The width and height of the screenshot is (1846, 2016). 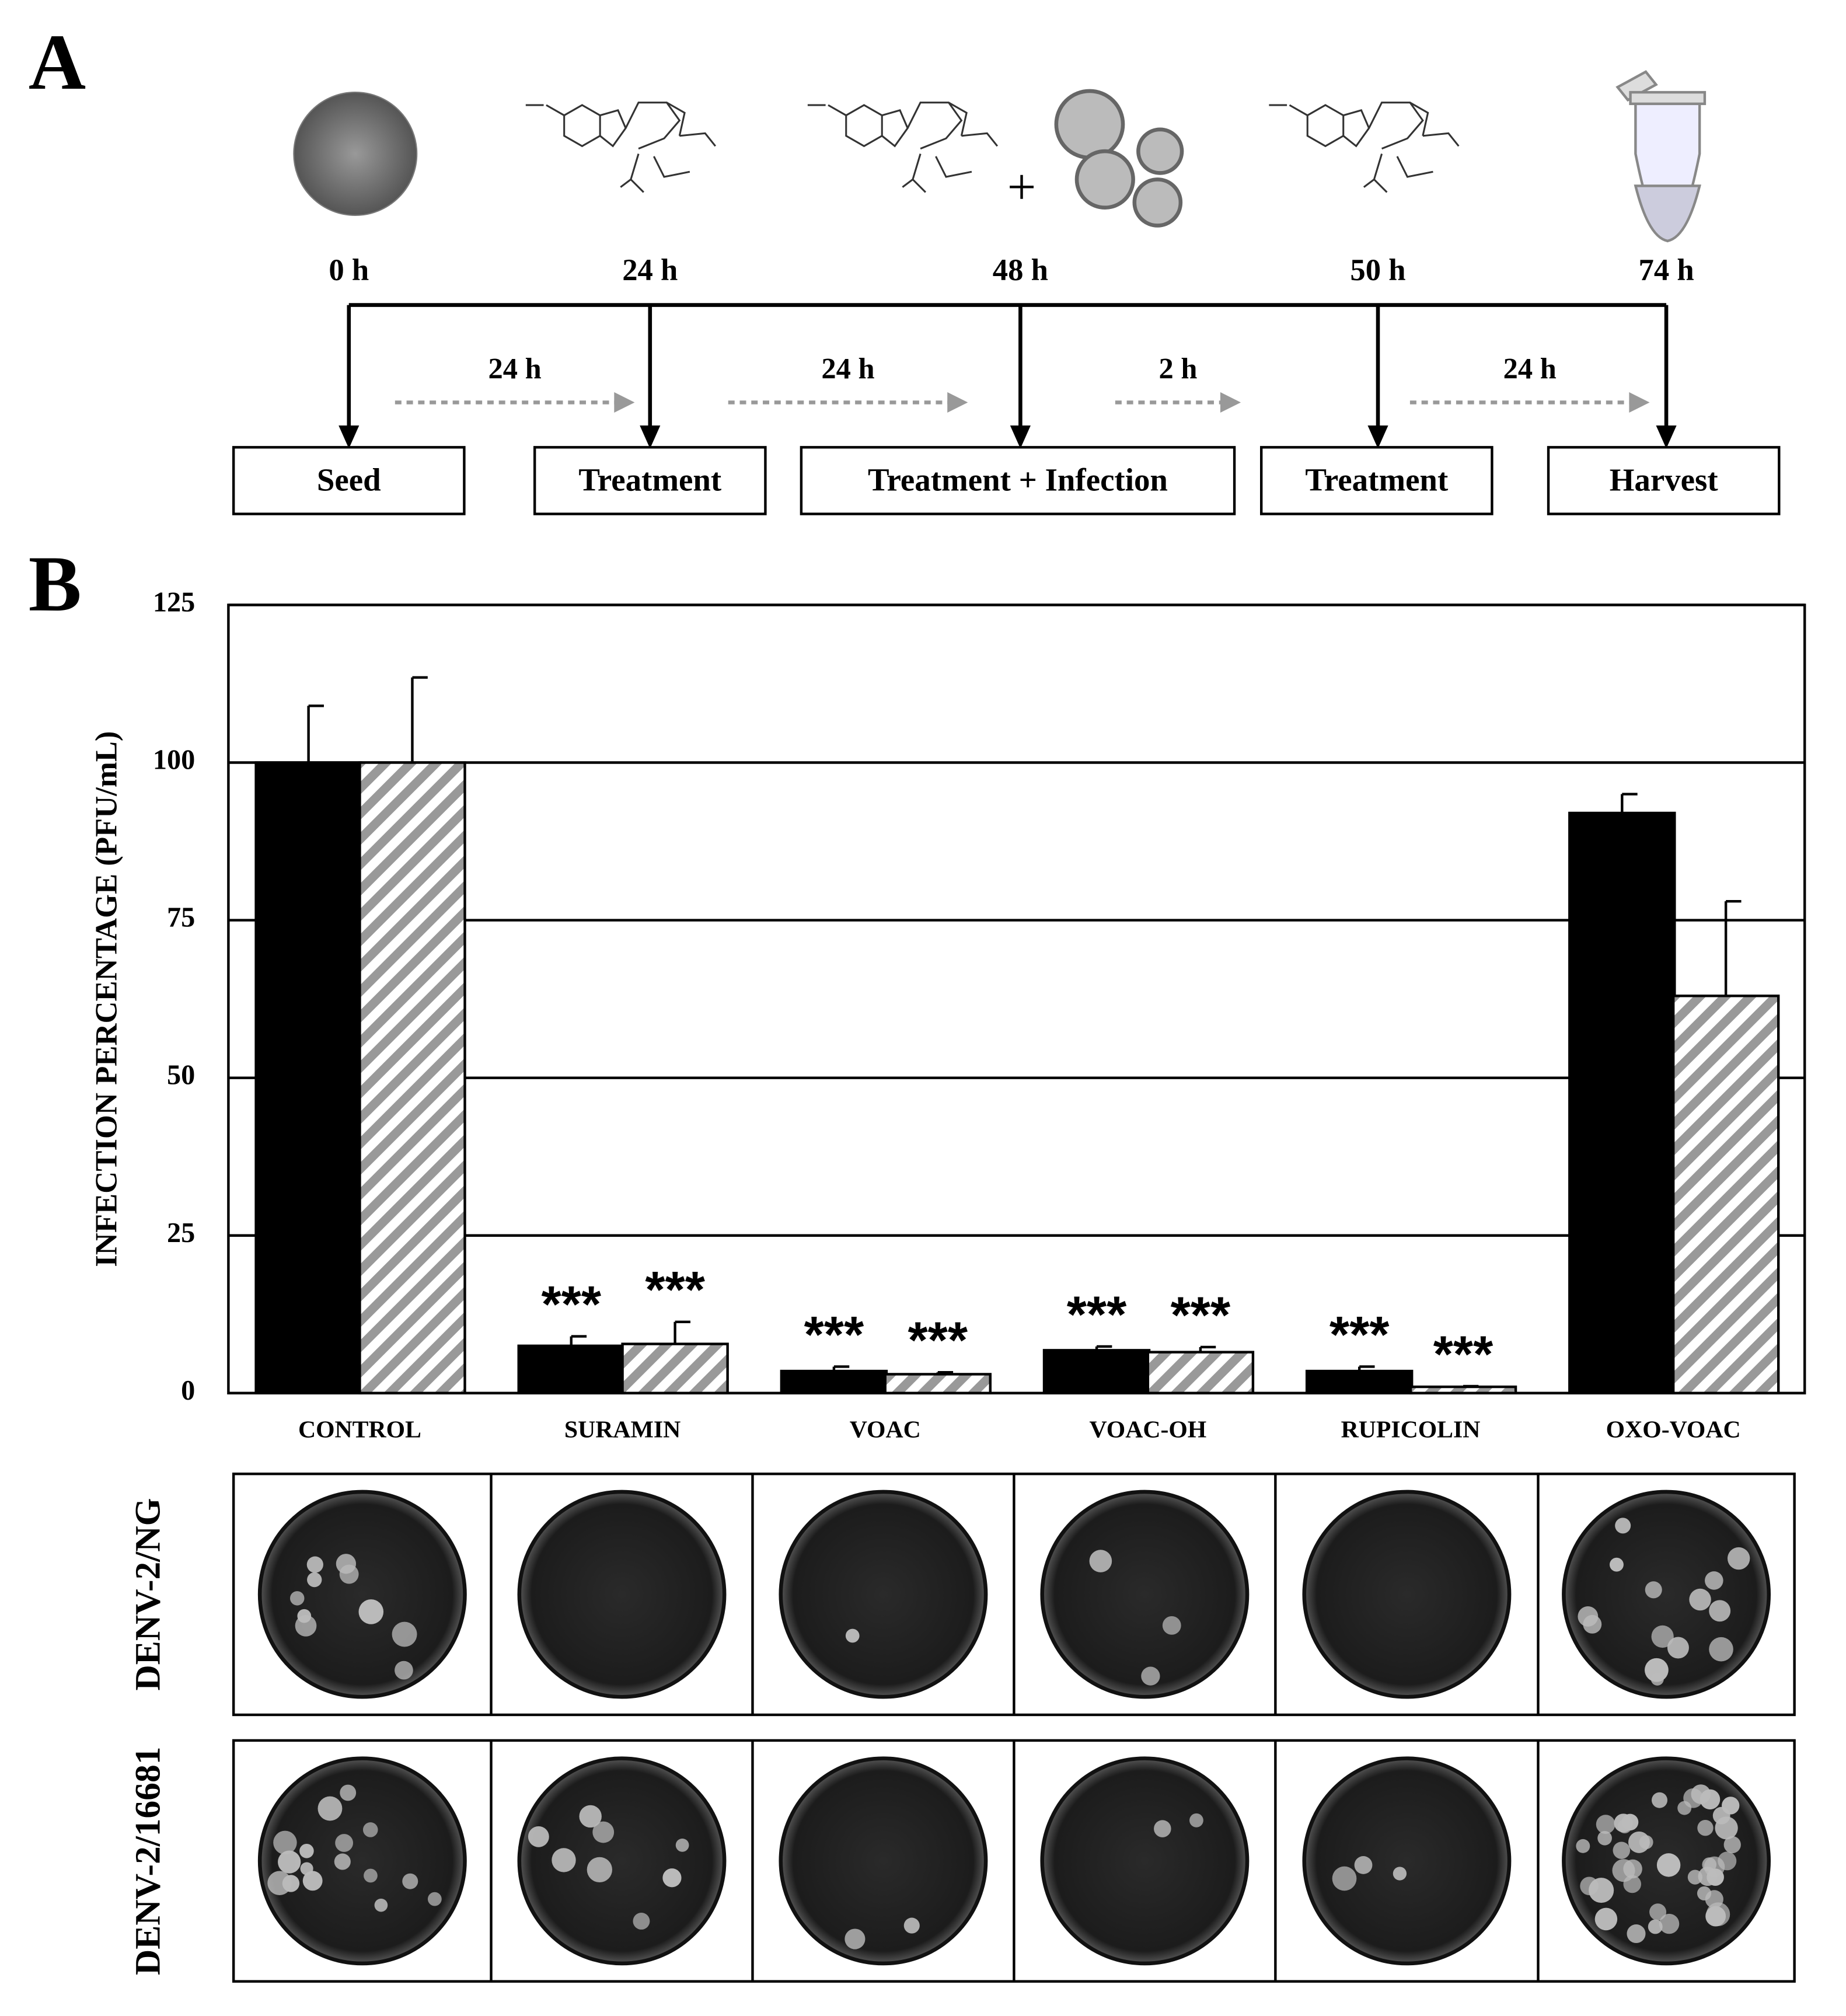 I want to click on x-tick-label: RUPICOLIN, so click(x=1411, y=1429).